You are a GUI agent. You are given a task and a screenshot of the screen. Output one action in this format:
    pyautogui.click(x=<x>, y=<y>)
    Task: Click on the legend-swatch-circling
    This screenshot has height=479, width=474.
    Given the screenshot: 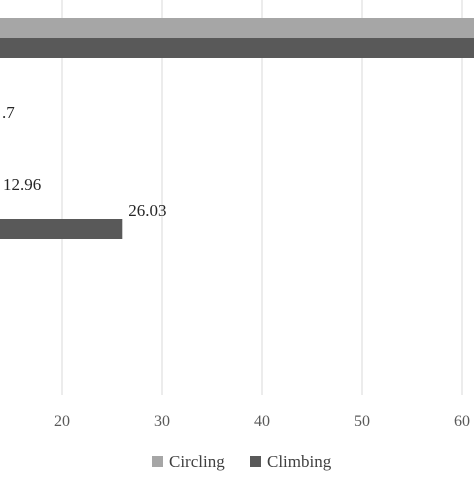 What is the action you would take?
    pyautogui.click(x=157, y=461)
    